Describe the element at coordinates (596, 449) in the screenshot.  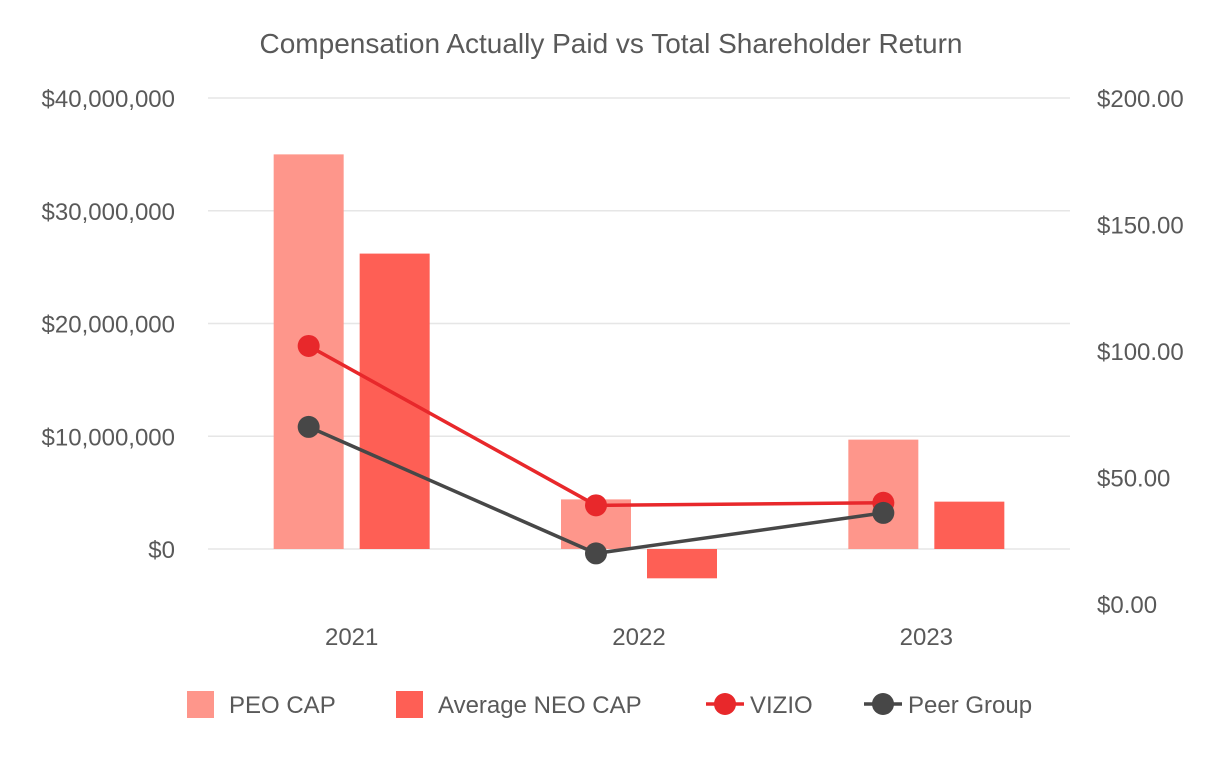
I see `lines` at that location.